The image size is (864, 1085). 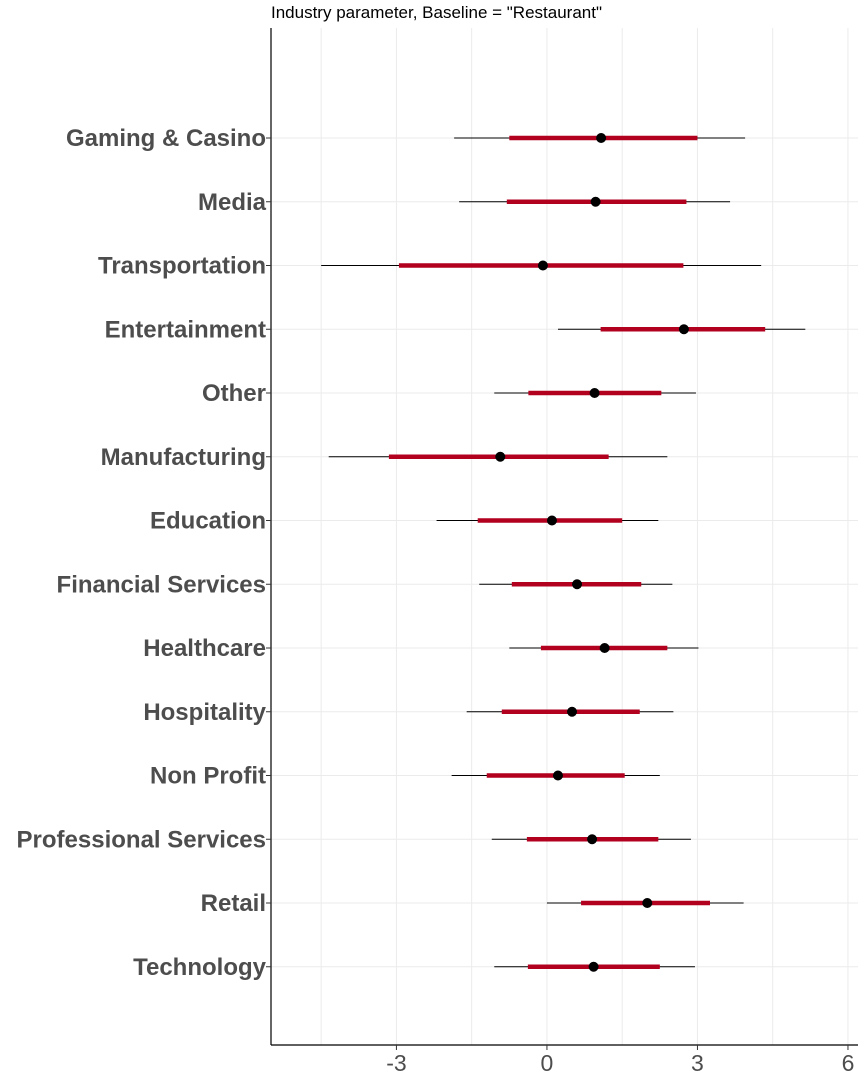 I want to click on category-label: Technology, so click(x=200, y=967).